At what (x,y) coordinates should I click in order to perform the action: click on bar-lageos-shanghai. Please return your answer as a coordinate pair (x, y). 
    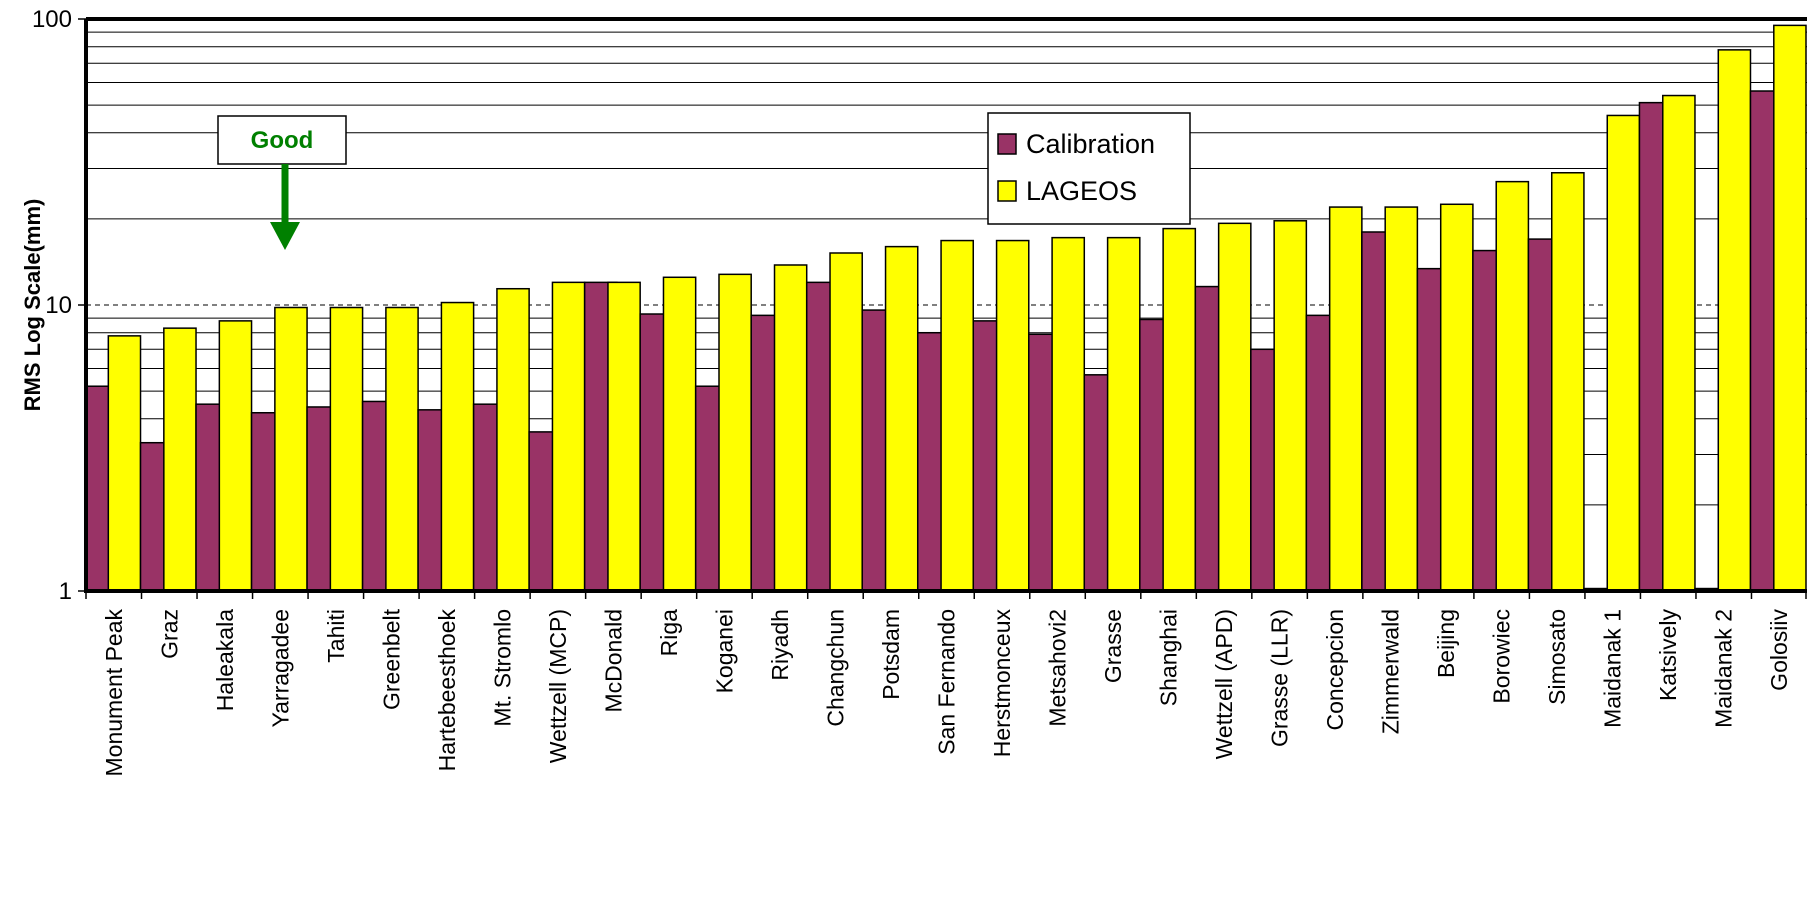
    Looking at the image, I should click on (1179, 409).